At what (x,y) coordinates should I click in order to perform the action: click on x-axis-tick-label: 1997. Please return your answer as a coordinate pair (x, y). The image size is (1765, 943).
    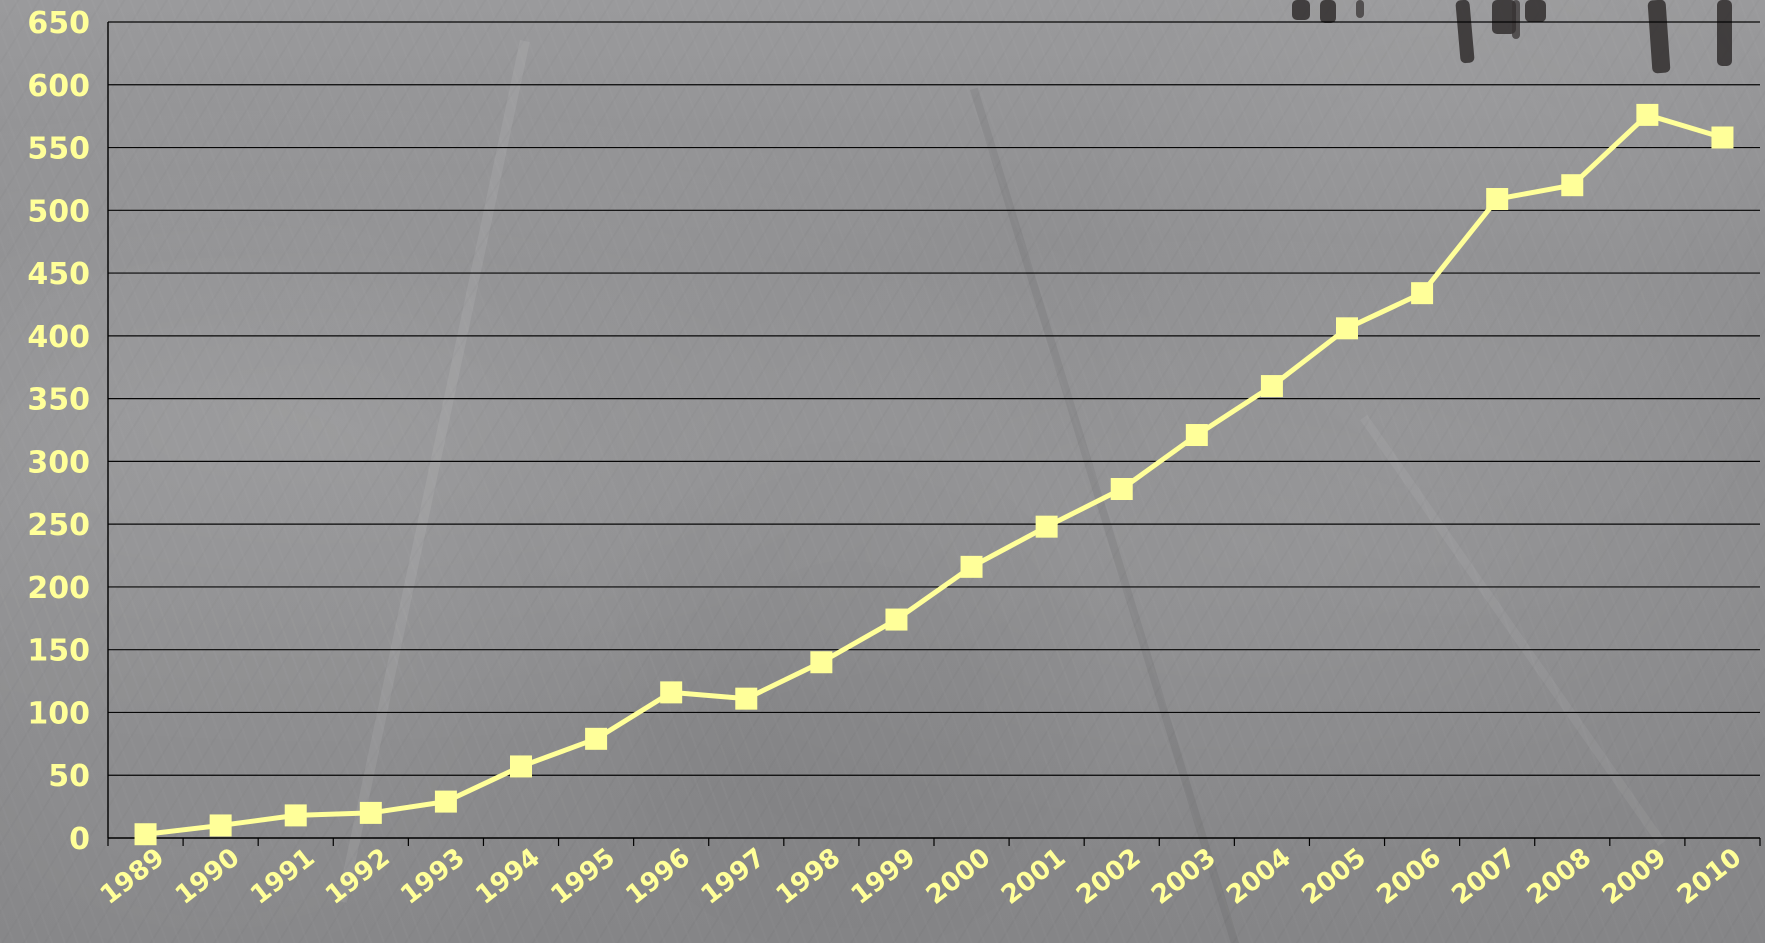
    Looking at the image, I should click on (734, 877).